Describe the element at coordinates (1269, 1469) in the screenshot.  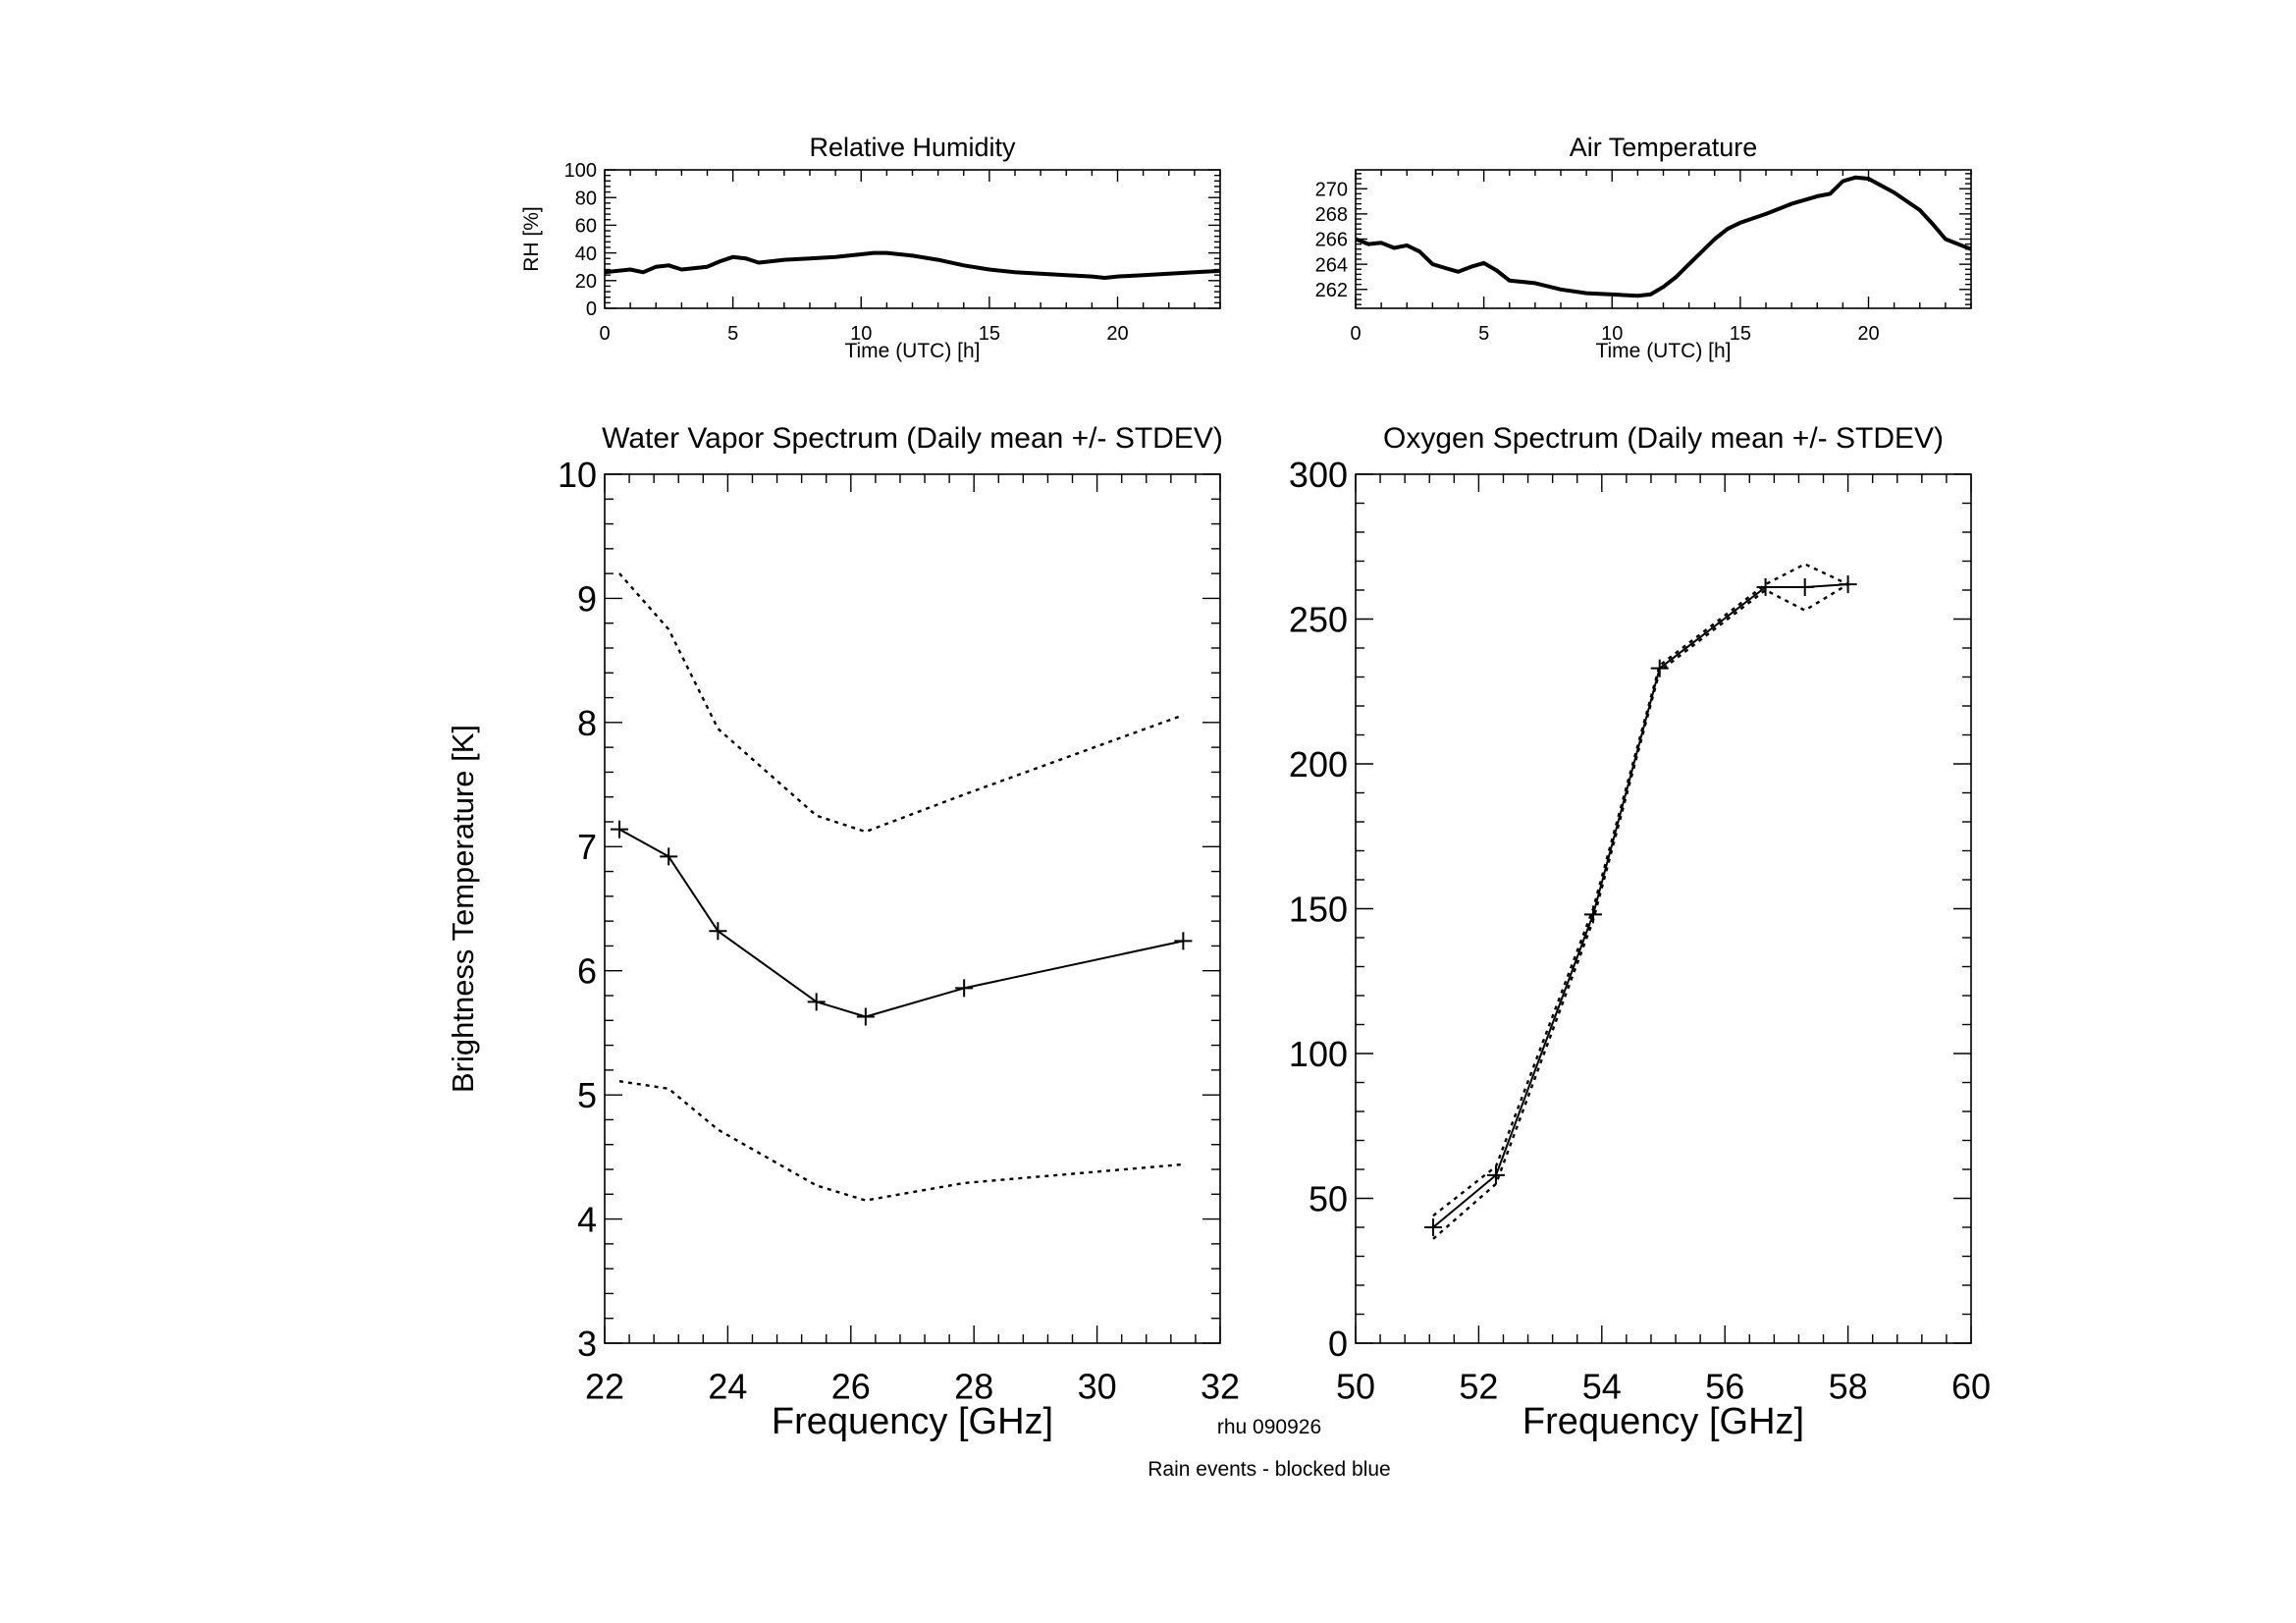
I see `rain-events-note: Rain events - blocked blue` at that location.